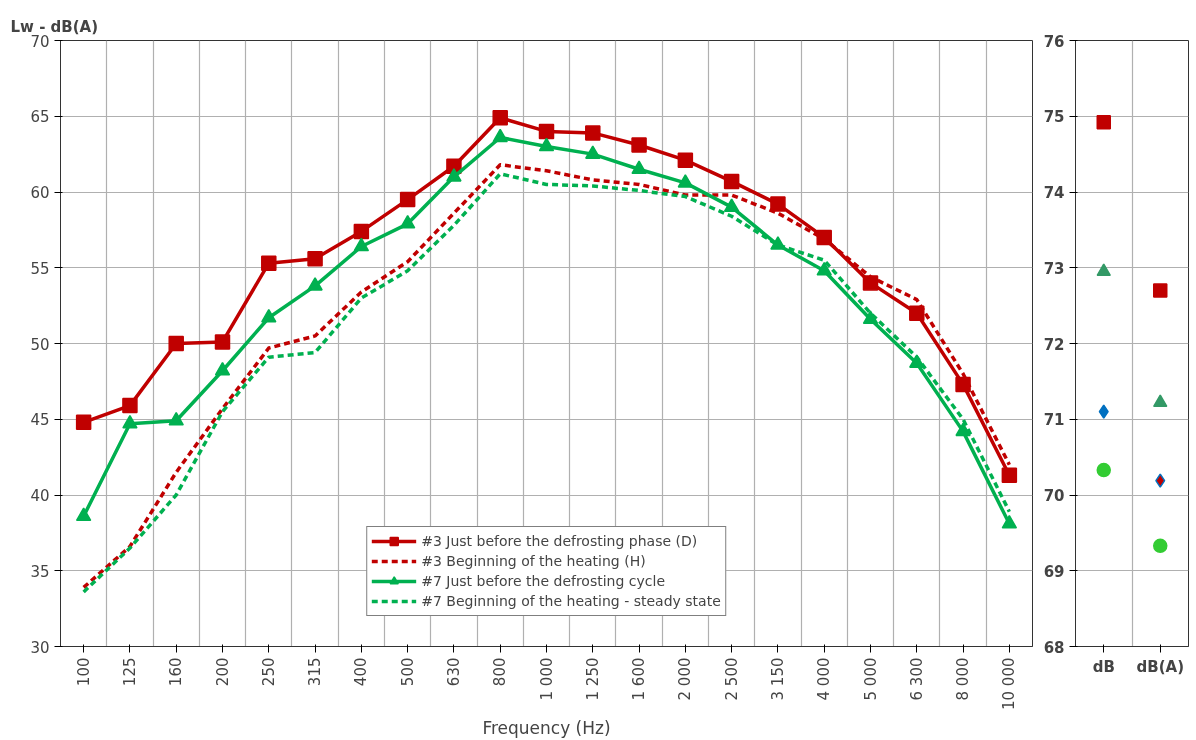  Describe the element at coordinates (40, 117) in the screenshot. I see `y-tick-label: 65` at that location.